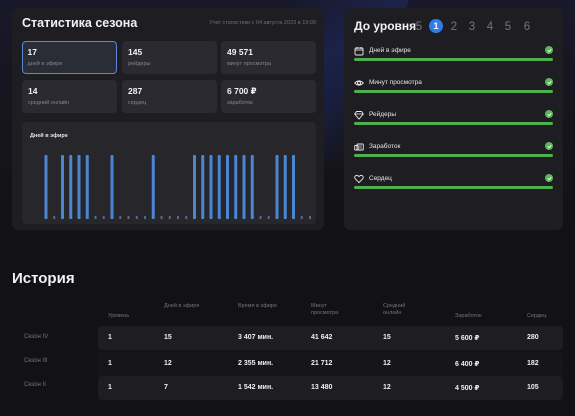  I want to click on cell-days-live: 15, so click(168, 337).